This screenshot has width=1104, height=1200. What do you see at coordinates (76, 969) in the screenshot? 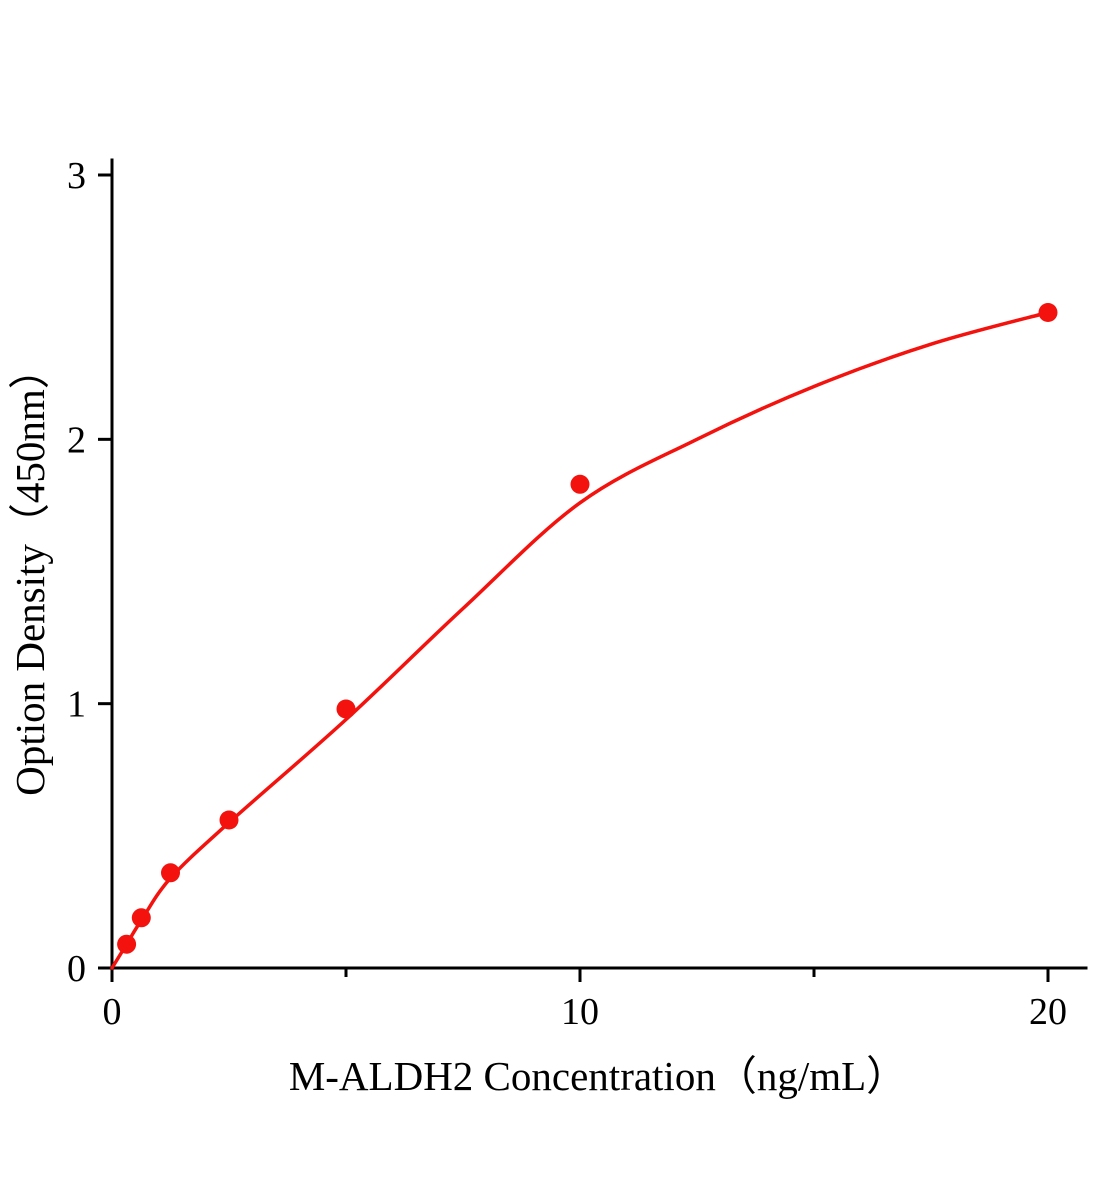
I see `y-tick-label: 0` at bounding box center [76, 969].